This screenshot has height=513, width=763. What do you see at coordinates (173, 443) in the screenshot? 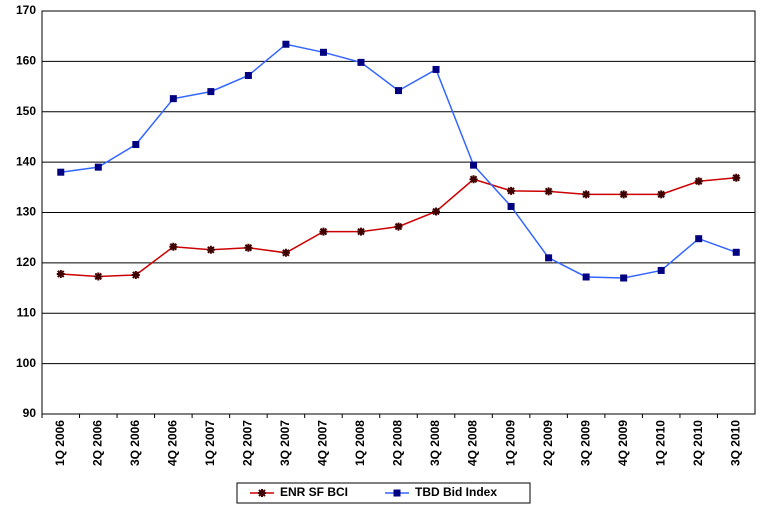
I see `x-tick-label: 4Q 2006` at bounding box center [173, 443].